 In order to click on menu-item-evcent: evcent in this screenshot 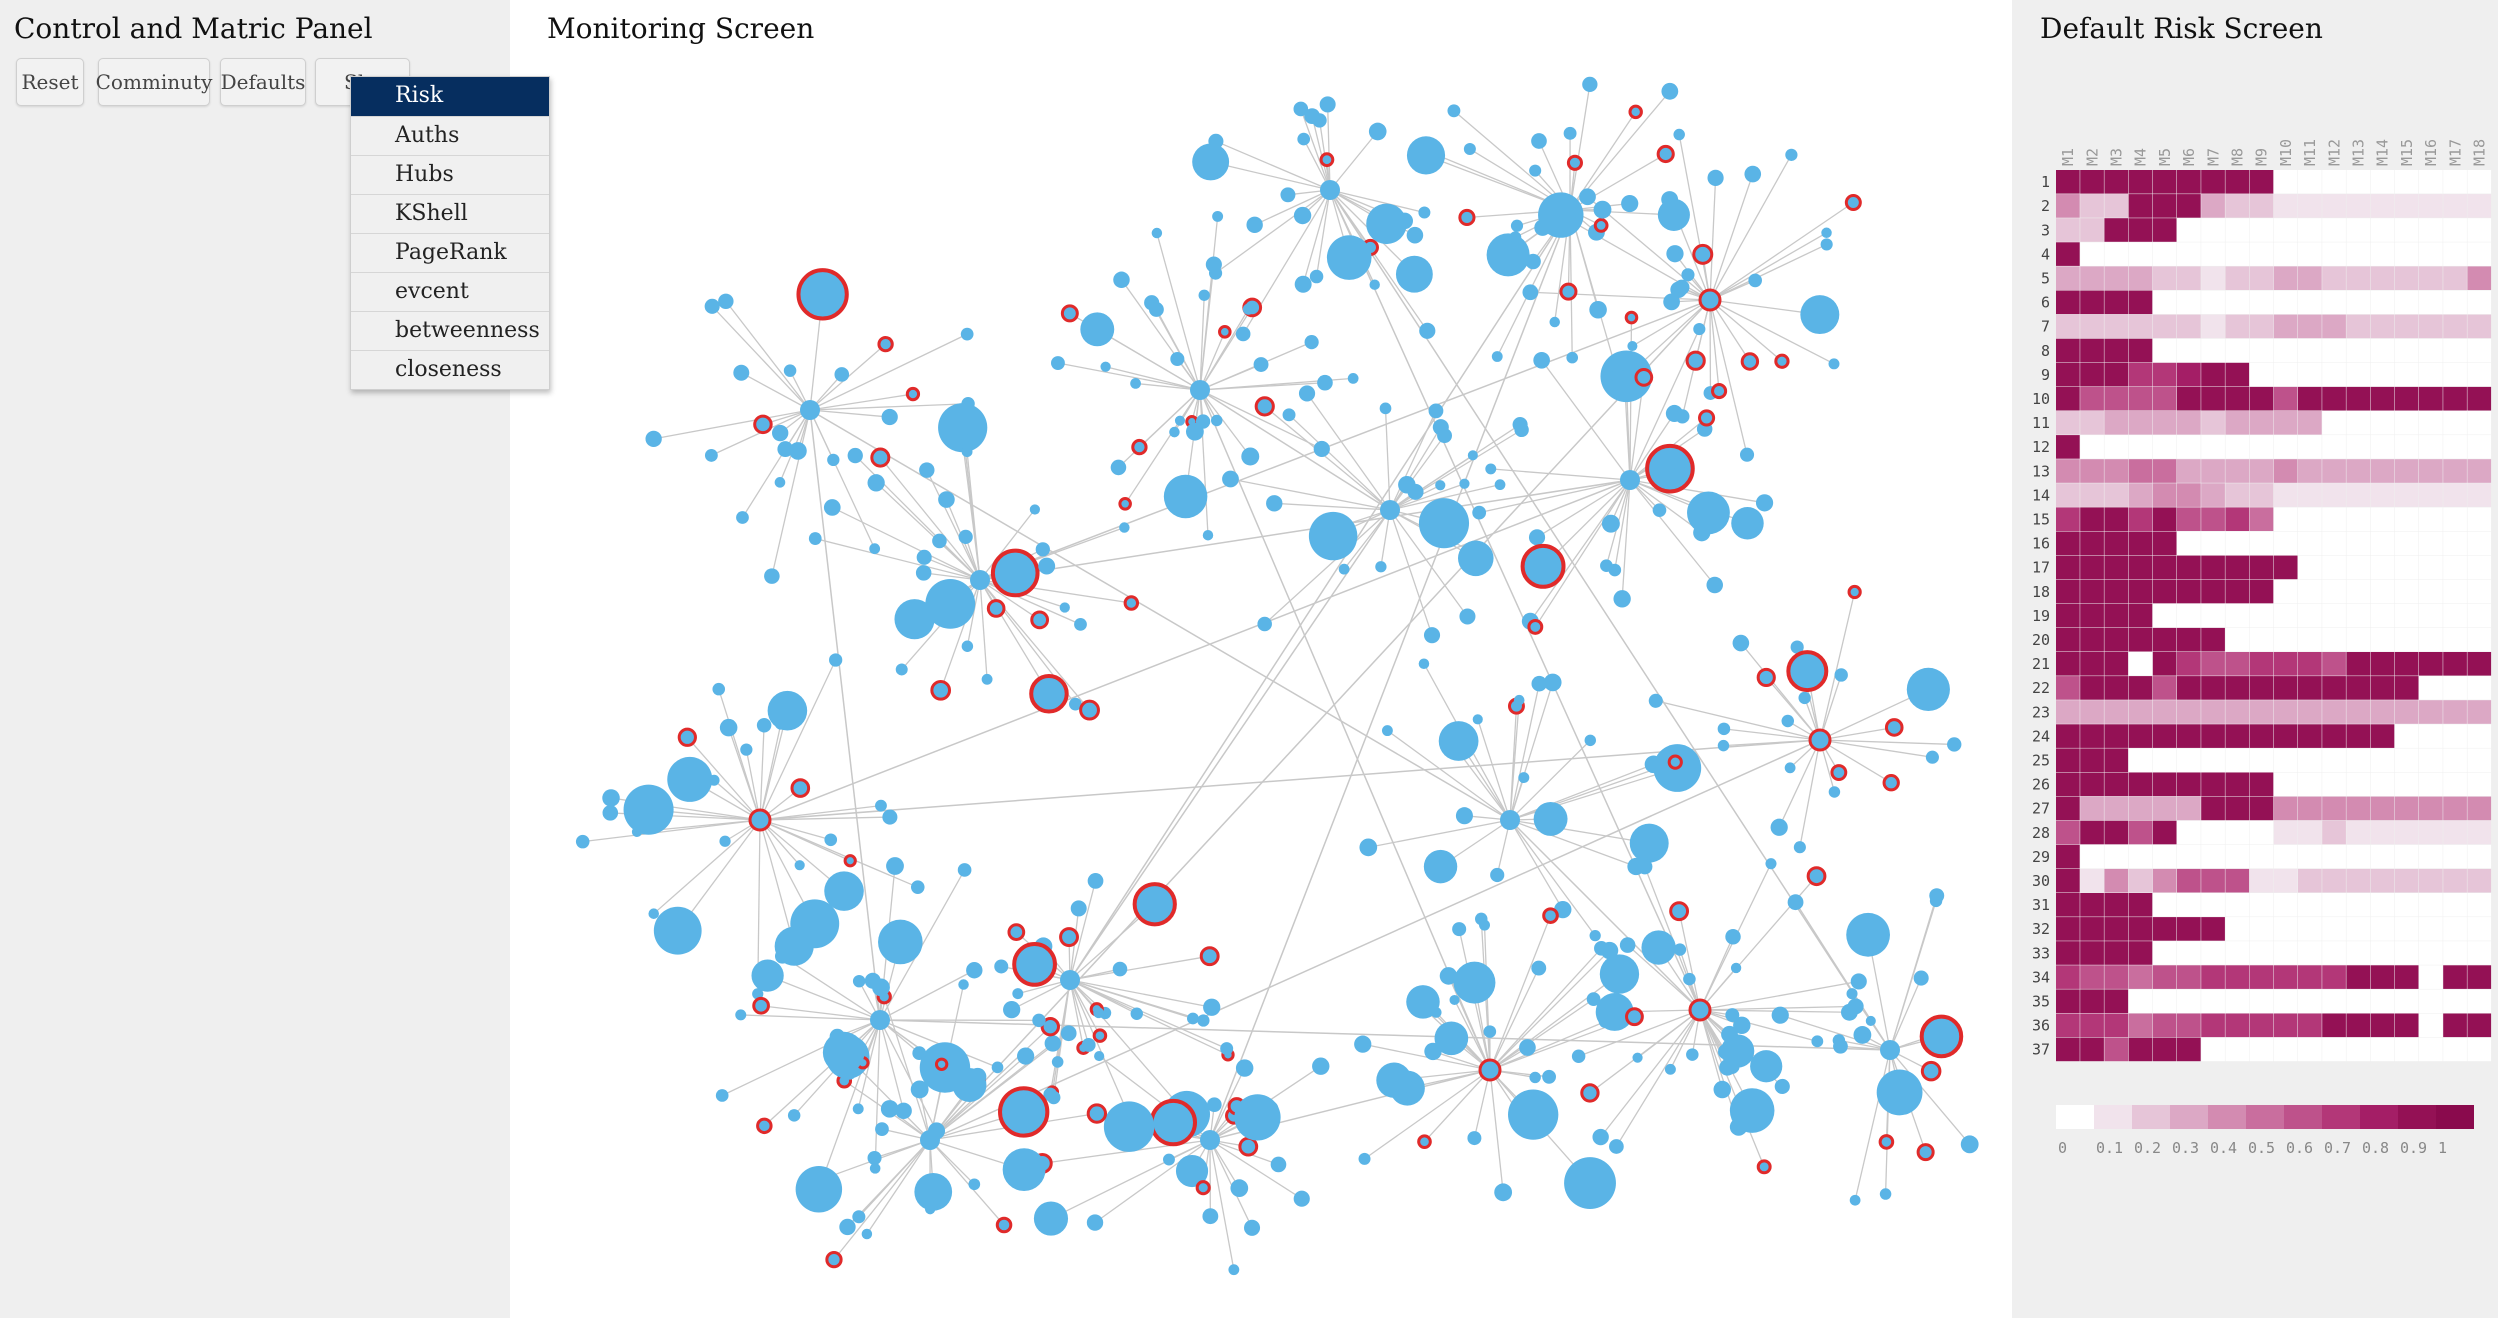, I will do `click(450, 291)`.